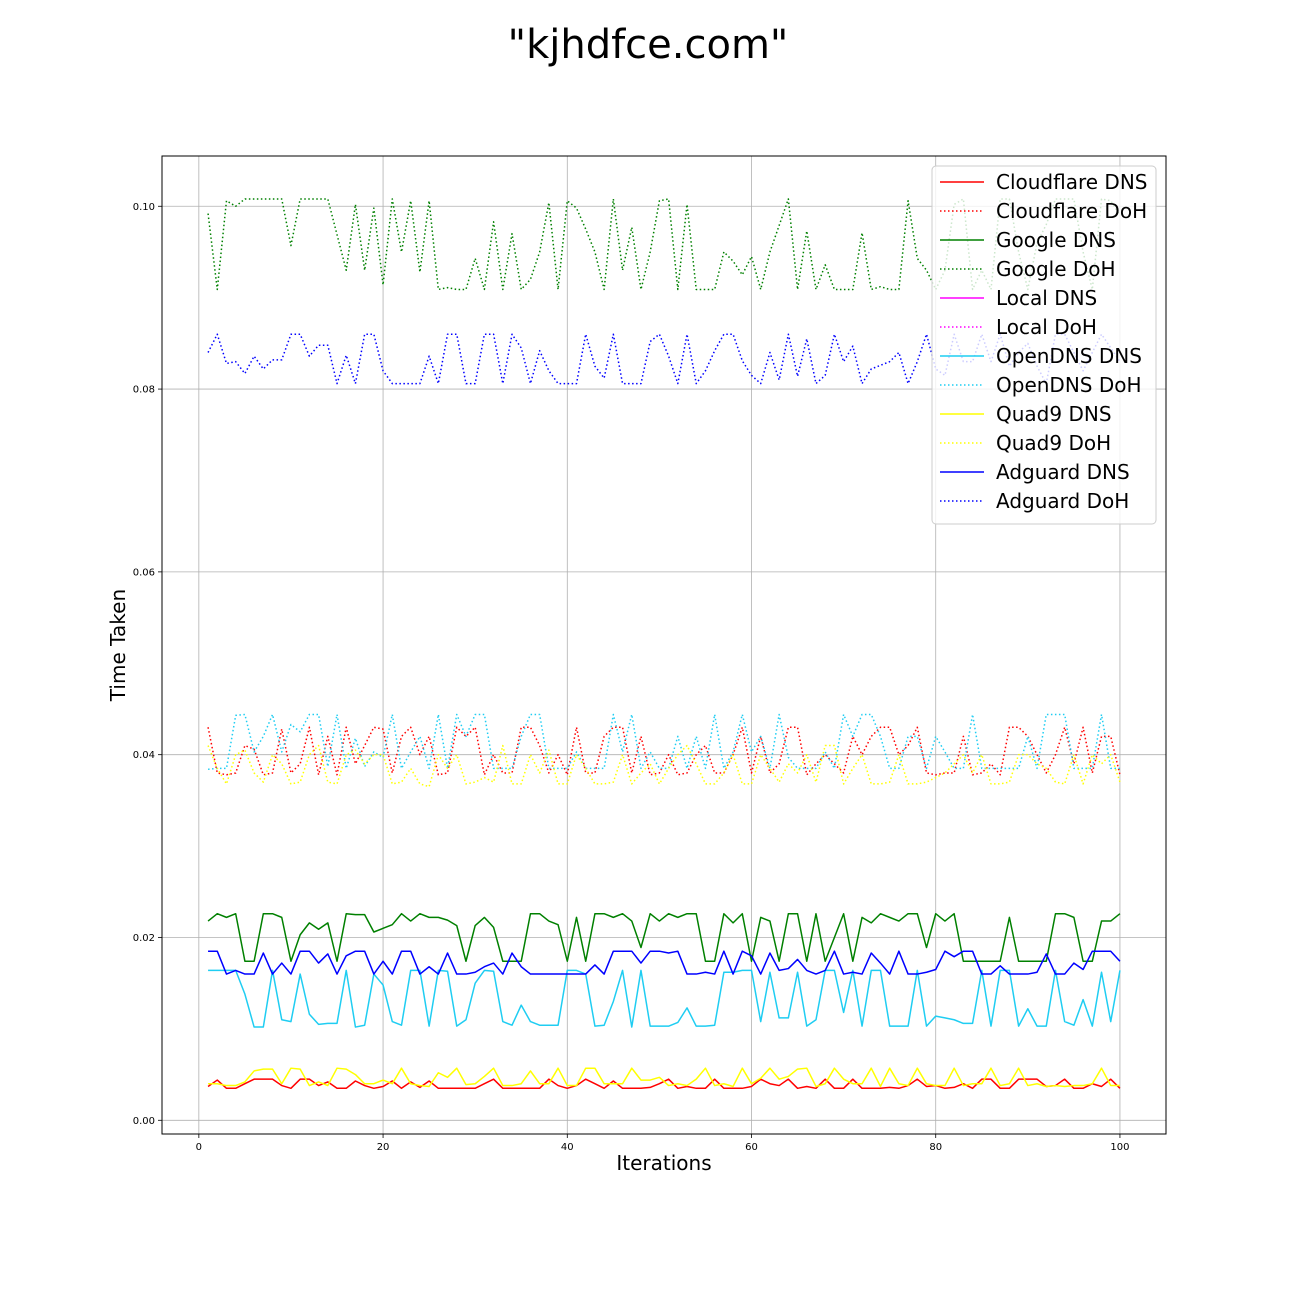 The width and height of the screenshot is (1296, 1296). I want to click on y-tick-label: 0.06, so click(144, 572).